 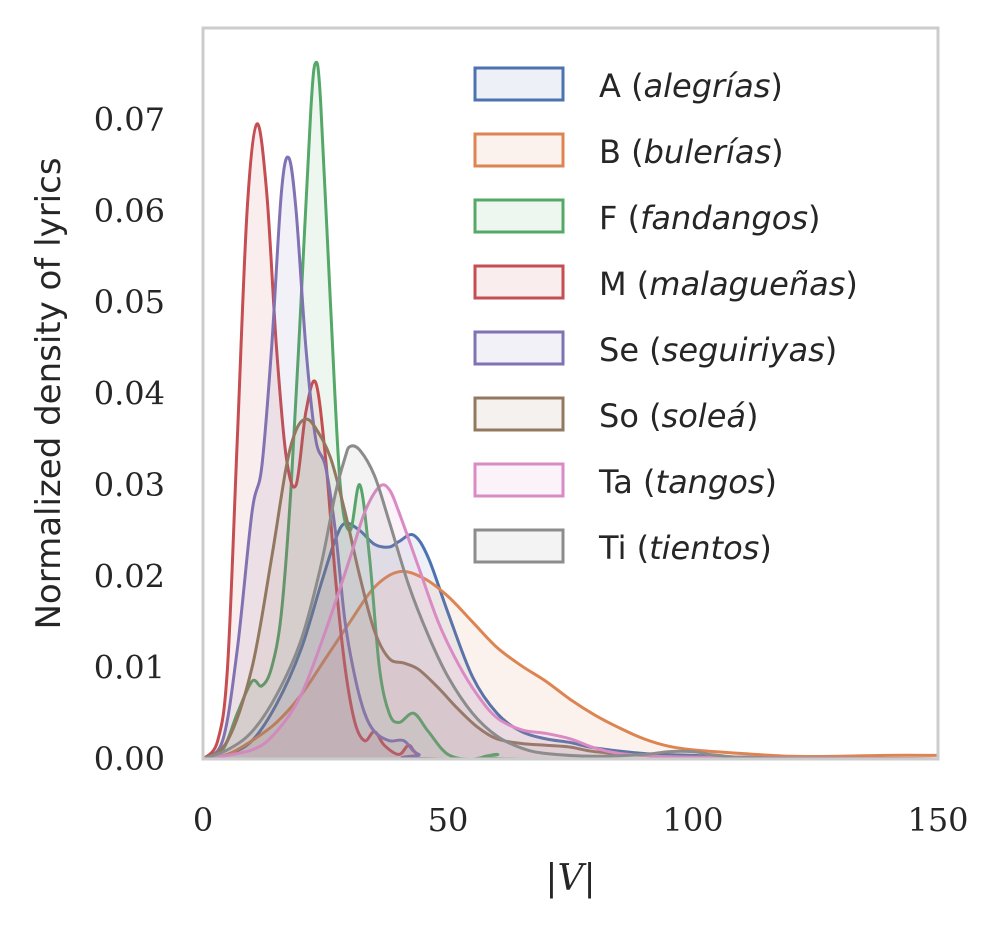 What do you see at coordinates (728, 284) in the screenshot?
I see `legend-label: M (malagueñas)` at bounding box center [728, 284].